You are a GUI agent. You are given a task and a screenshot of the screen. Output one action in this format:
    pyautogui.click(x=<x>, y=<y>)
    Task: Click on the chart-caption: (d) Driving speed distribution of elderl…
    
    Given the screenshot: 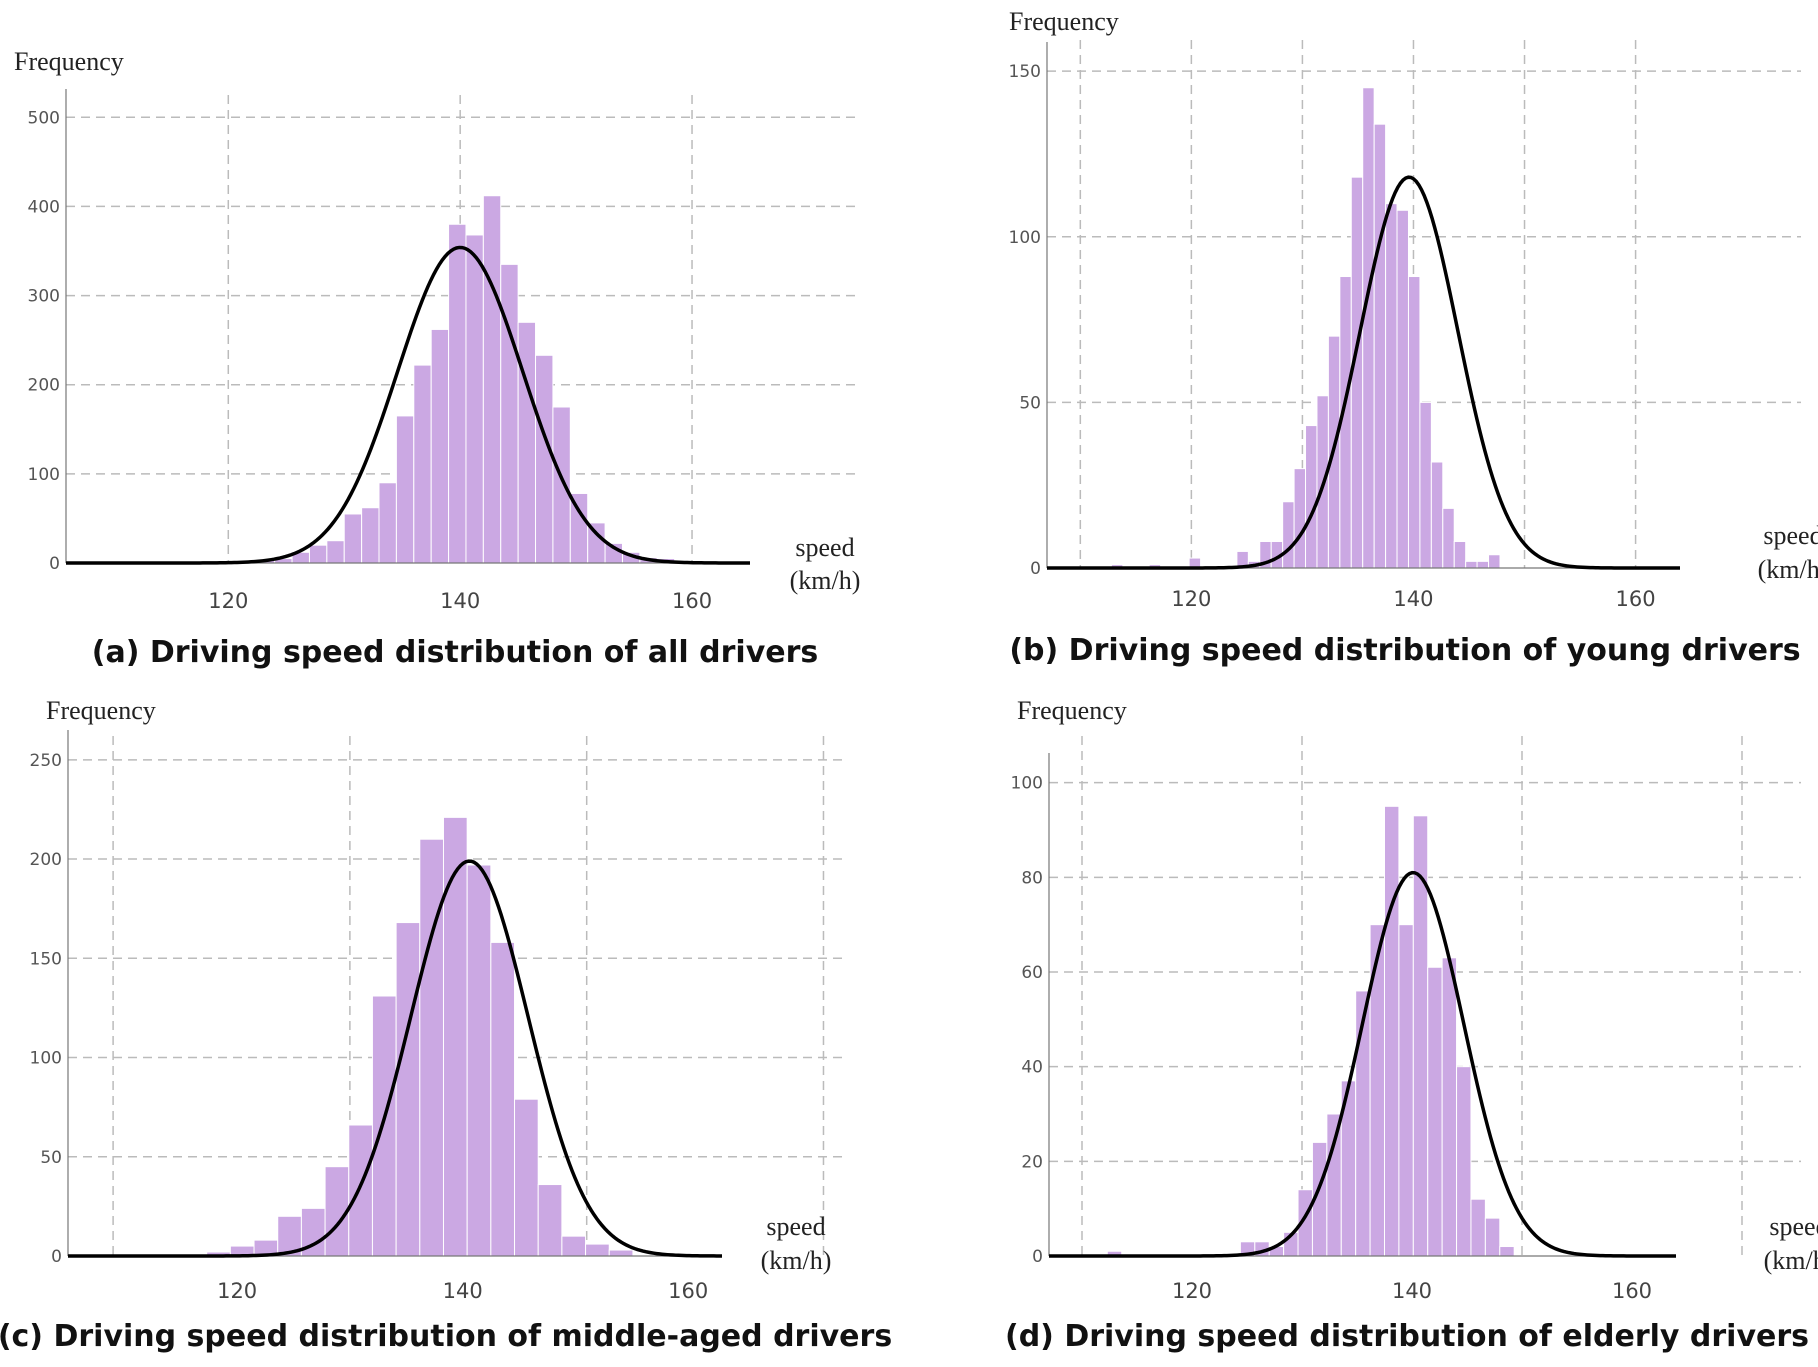 What is the action you would take?
    pyautogui.click(x=1407, y=1336)
    